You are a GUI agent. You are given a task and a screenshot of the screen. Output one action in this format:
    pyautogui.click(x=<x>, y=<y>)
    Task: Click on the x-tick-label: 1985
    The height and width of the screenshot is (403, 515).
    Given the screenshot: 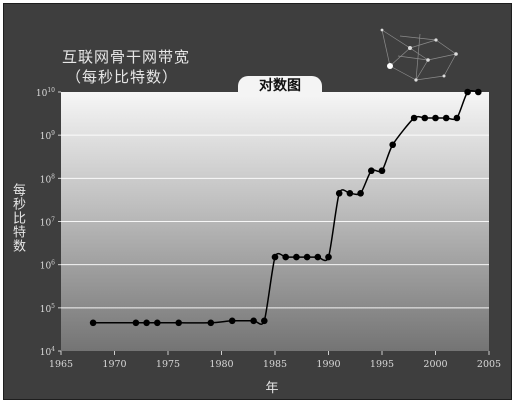 What is the action you would take?
    pyautogui.click(x=275, y=364)
    